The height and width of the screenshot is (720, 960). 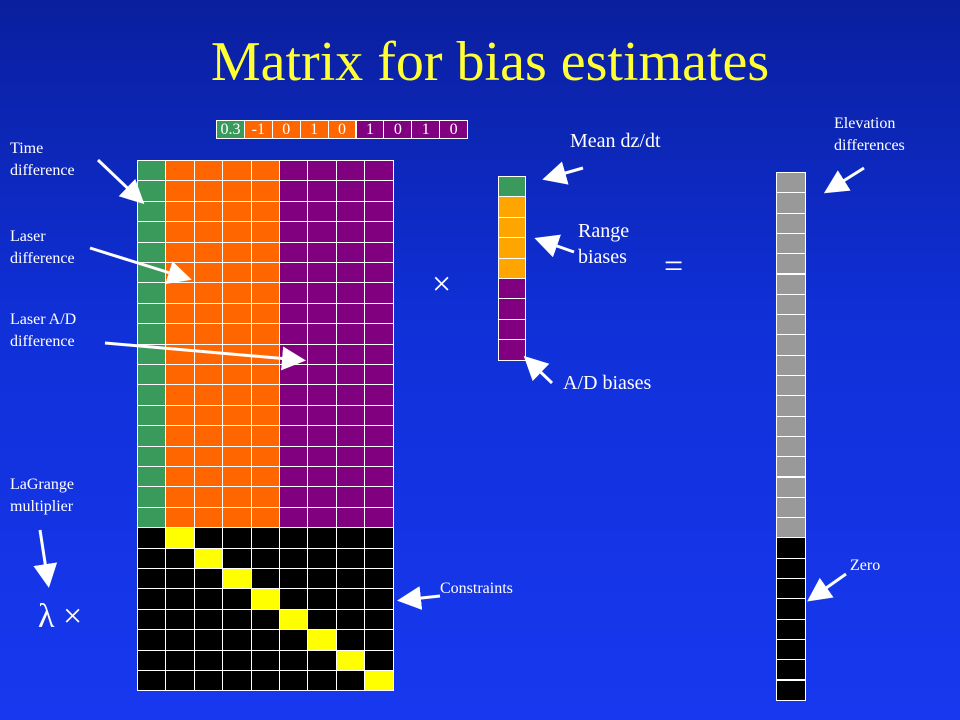 I want to click on arrow-lagrange, so click(x=45, y=558).